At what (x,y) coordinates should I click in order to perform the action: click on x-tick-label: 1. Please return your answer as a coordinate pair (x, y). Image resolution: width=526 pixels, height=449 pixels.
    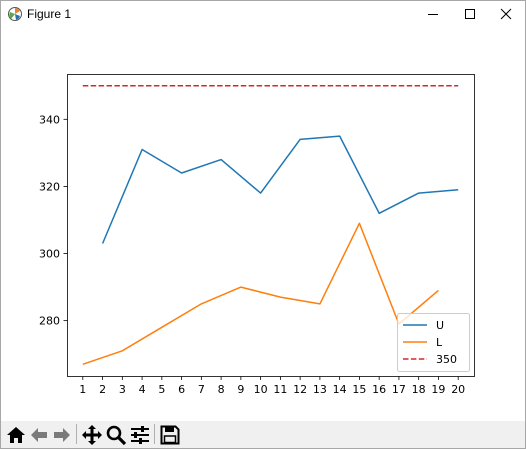
    Looking at the image, I should click on (82, 389).